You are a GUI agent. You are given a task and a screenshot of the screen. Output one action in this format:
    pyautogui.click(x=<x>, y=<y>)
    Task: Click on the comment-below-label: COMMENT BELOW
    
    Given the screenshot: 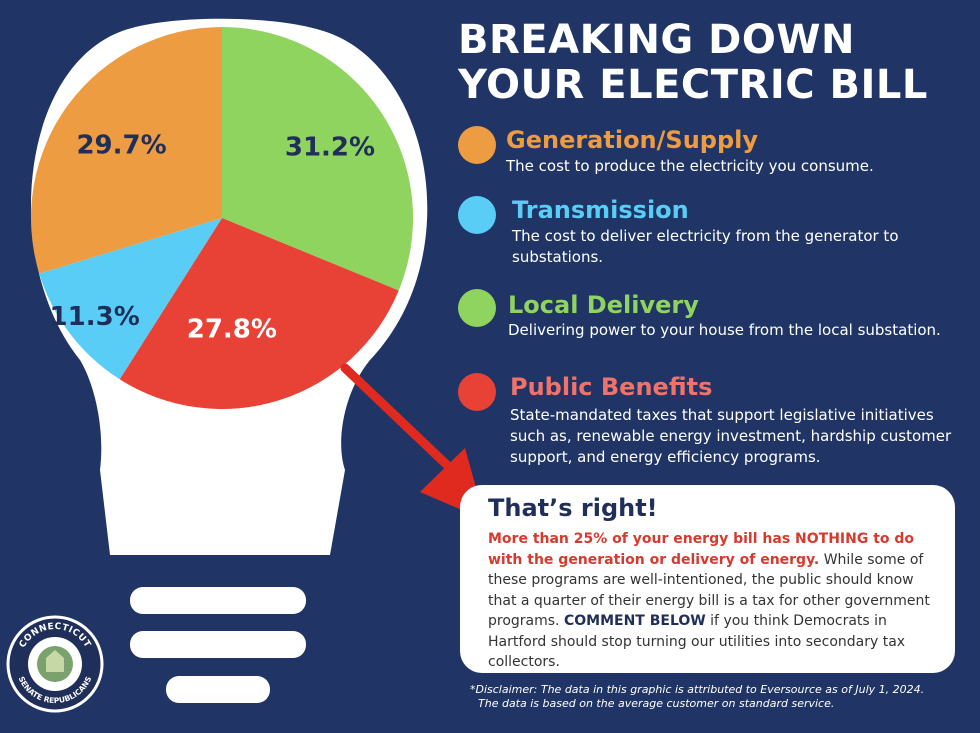 What is the action you would take?
    pyautogui.click(x=634, y=621)
    